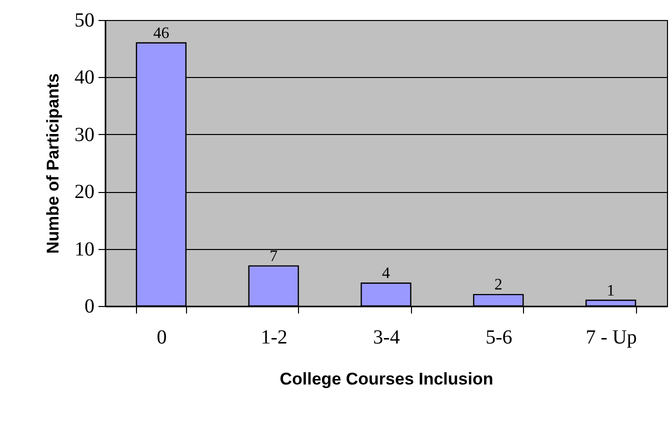 The height and width of the screenshot is (421, 670). Describe the element at coordinates (161, 337) in the screenshot. I see `x-tick-label: 0` at that location.